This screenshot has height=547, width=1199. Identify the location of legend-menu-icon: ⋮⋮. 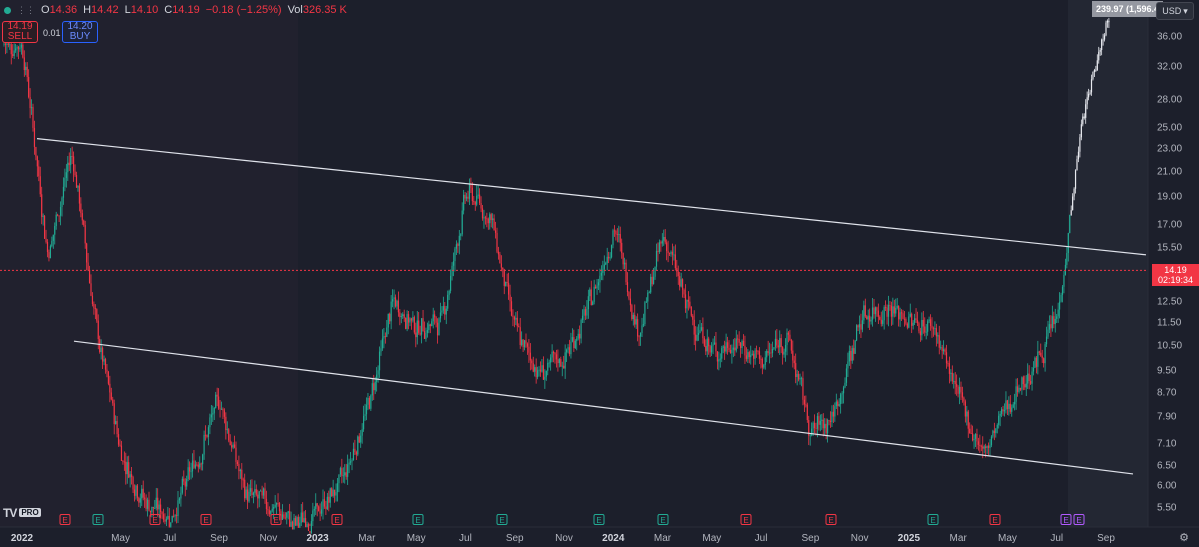
(26, 9).